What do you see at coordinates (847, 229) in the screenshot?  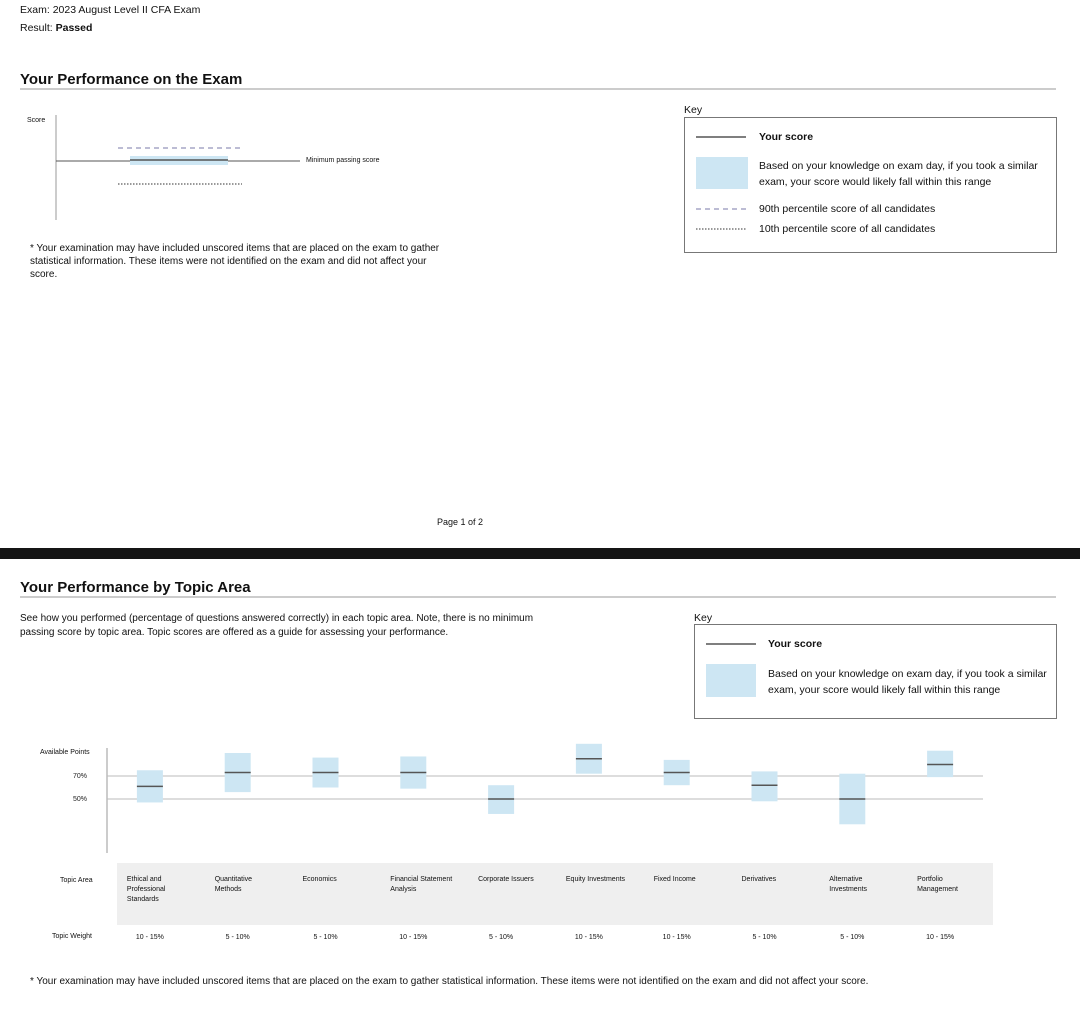 I see `key-text: 10th percentile score of all candidates` at bounding box center [847, 229].